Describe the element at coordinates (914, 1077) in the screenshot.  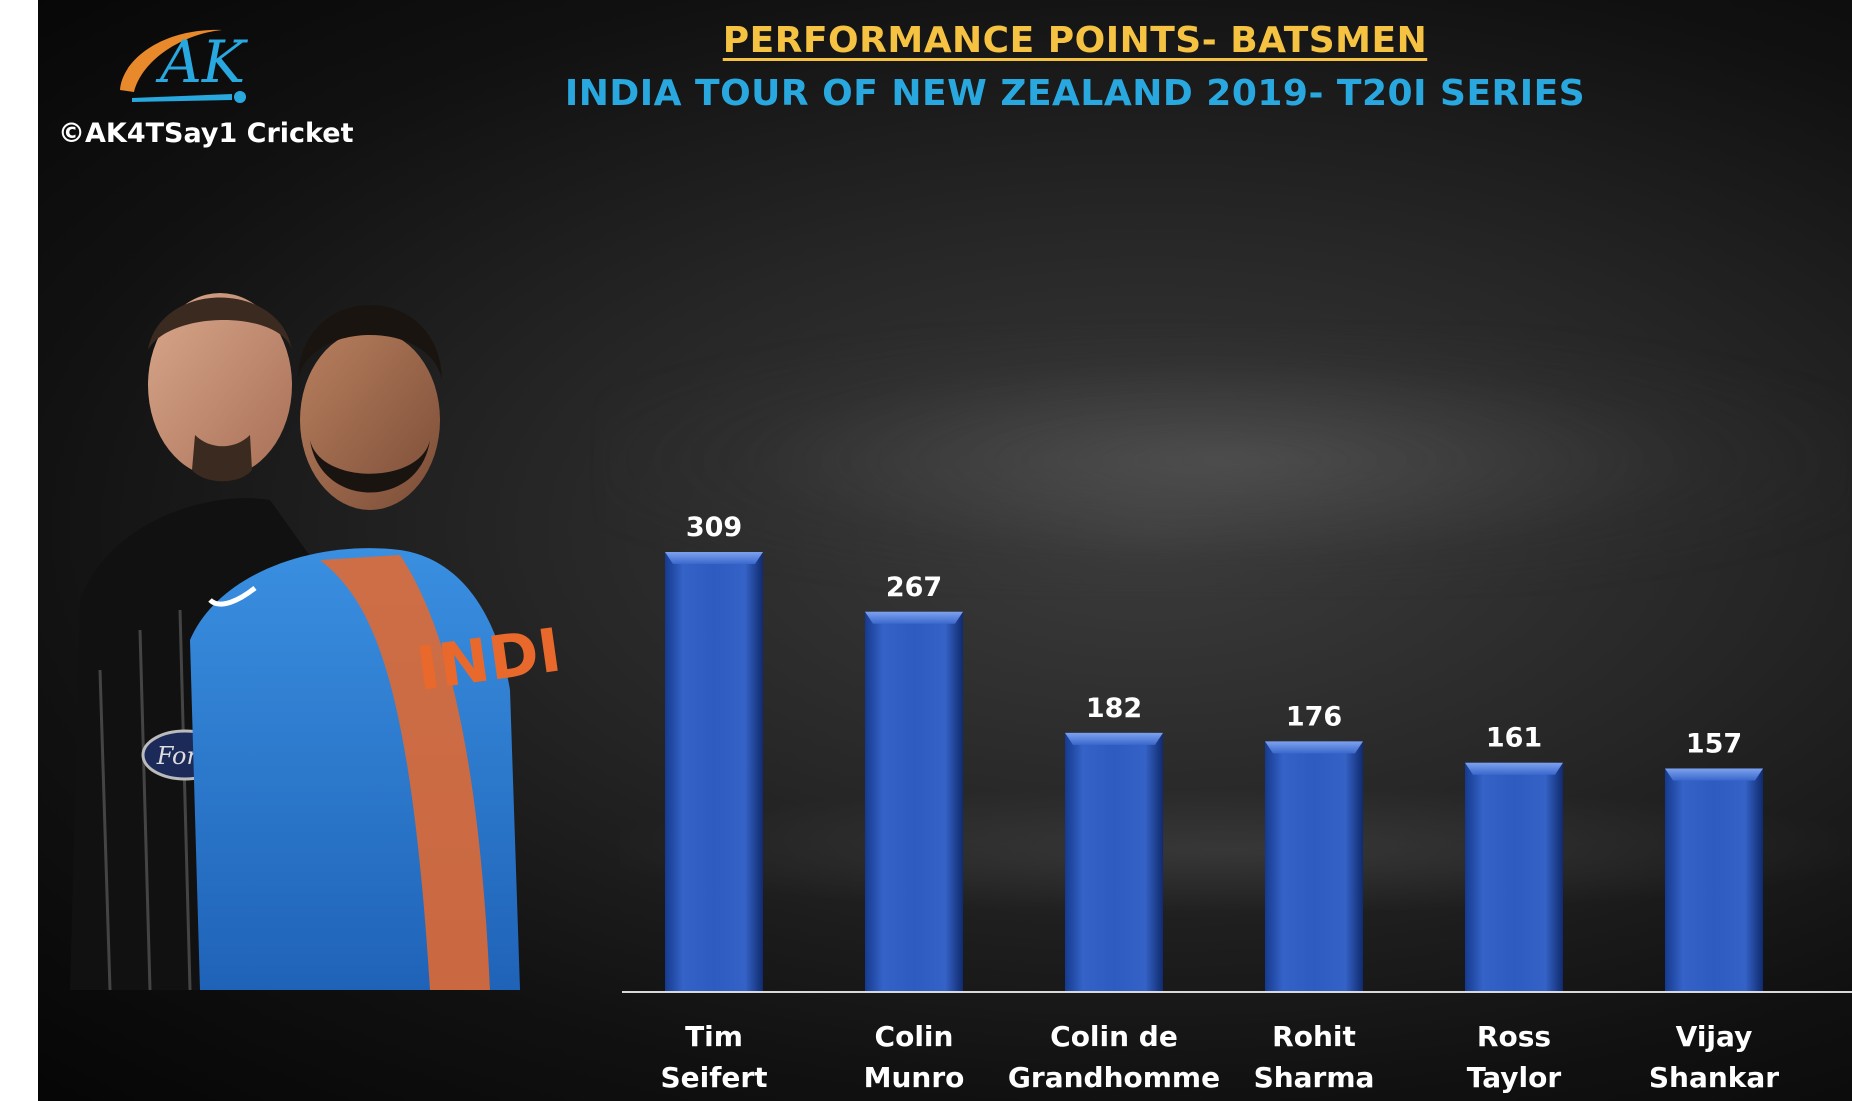
I see `category-label-1-1: Munro` at that location.